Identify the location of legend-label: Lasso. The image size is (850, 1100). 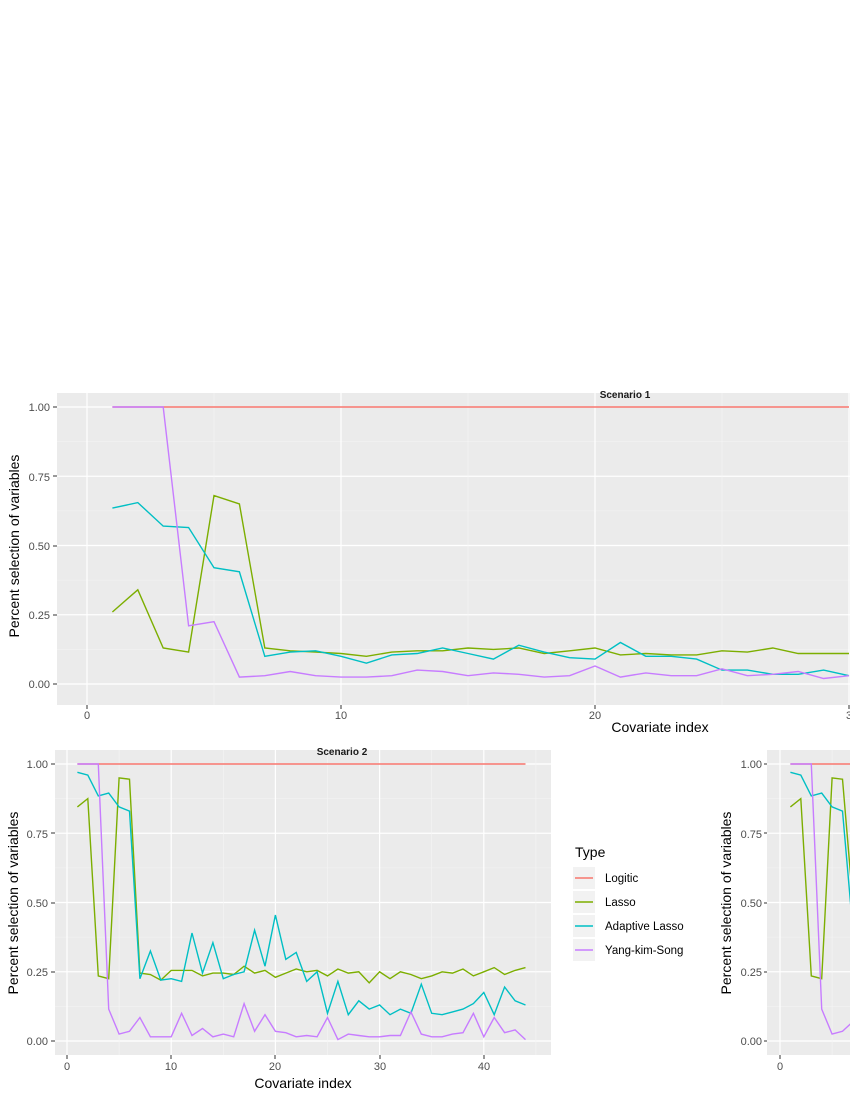
(620, 903).